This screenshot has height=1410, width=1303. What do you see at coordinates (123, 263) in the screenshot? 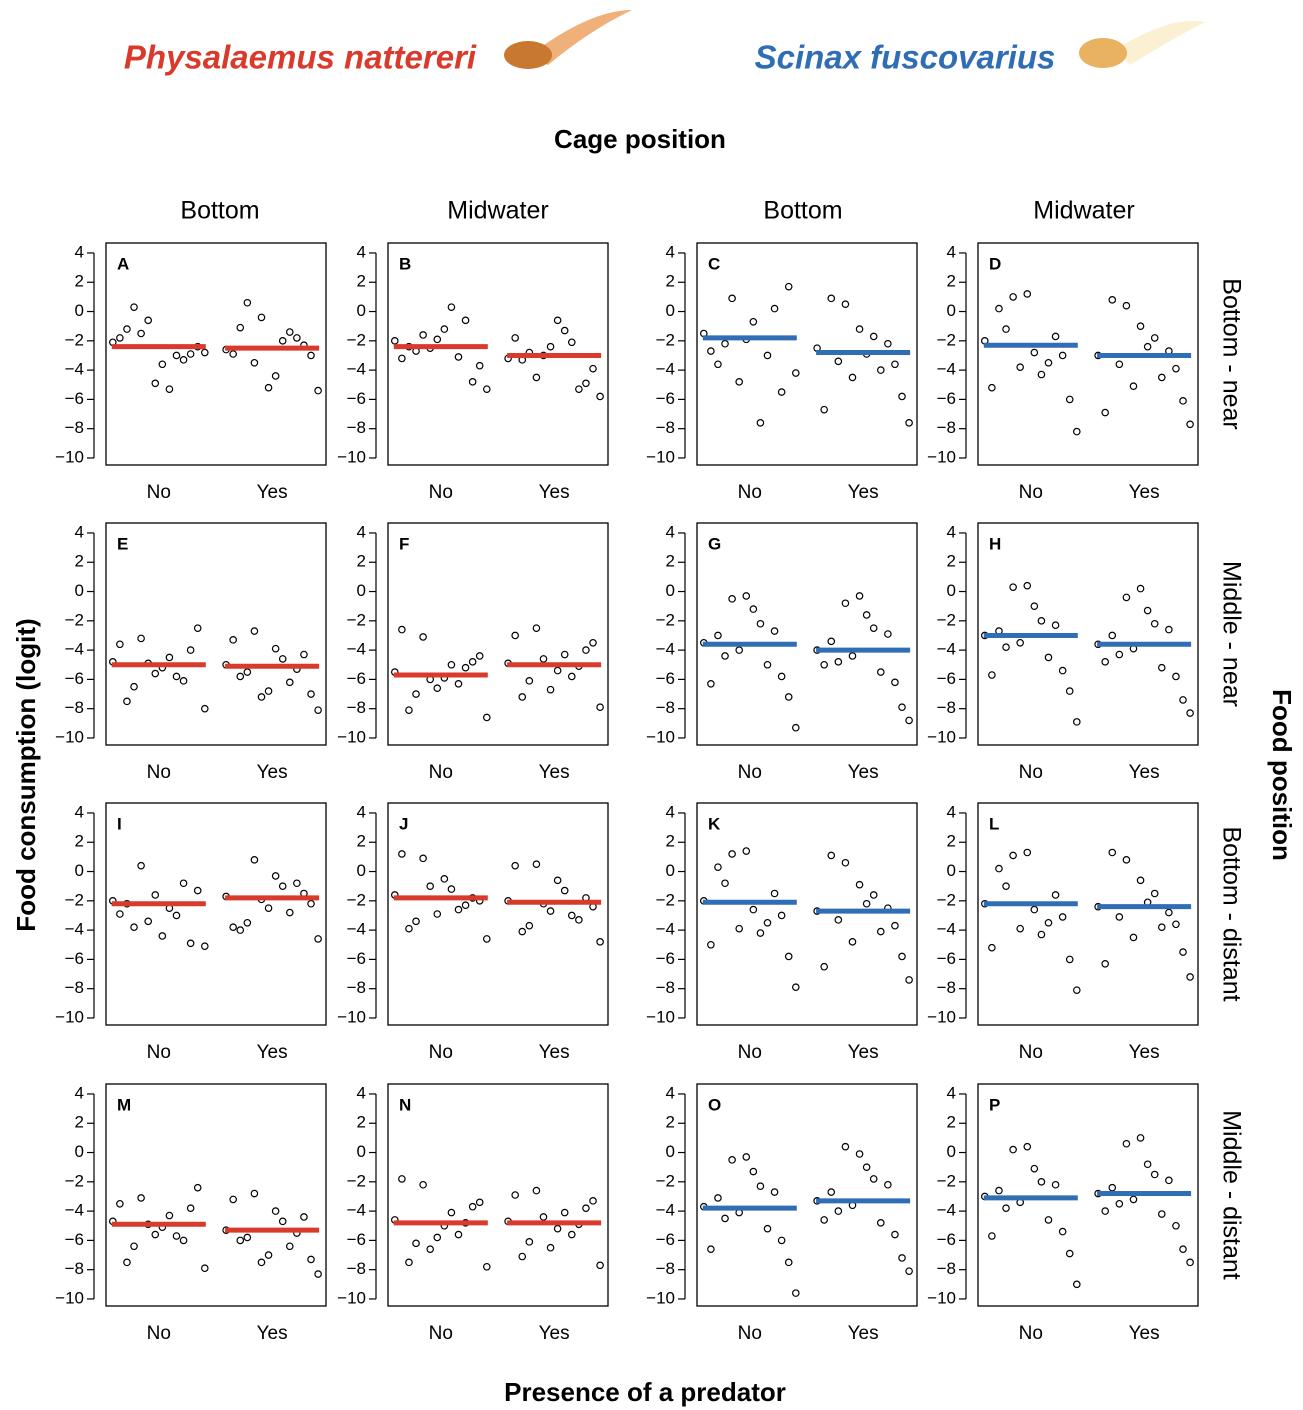
I see `panel-label: A` at bounding box center [123, 263].